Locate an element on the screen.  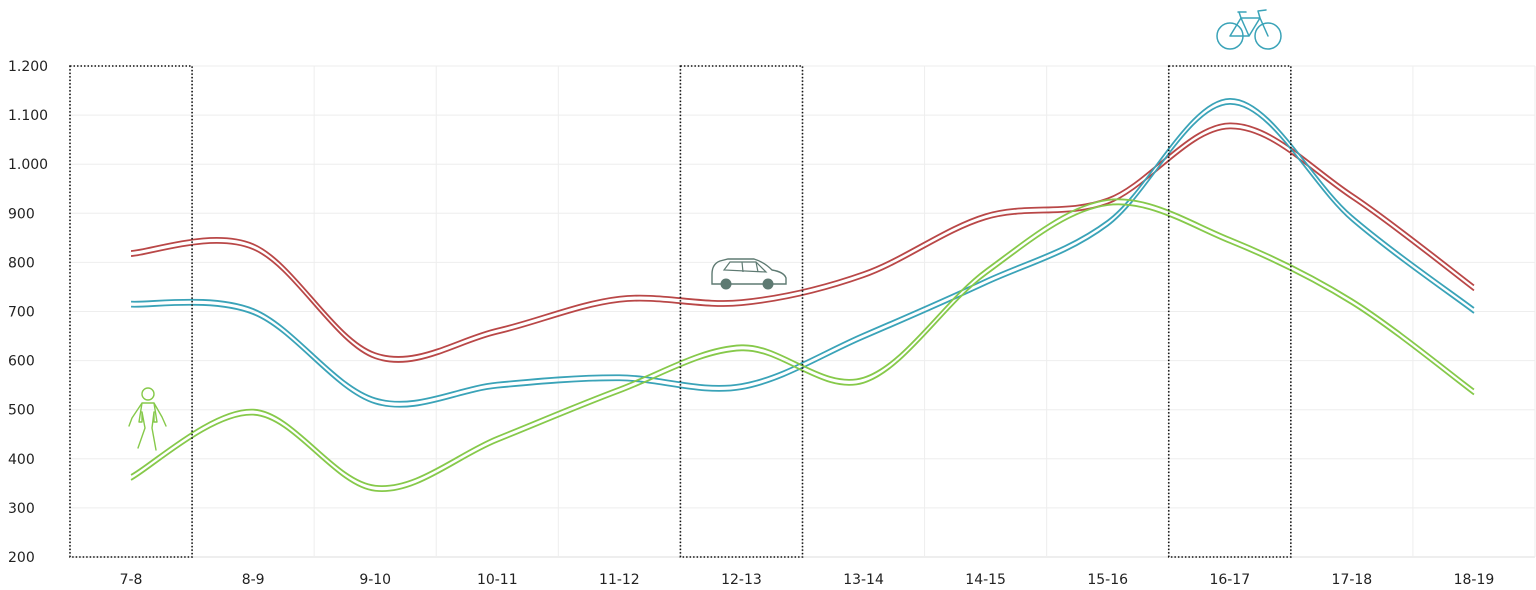
x-tick-label: 12-13 is located at coordinates (741, 580).